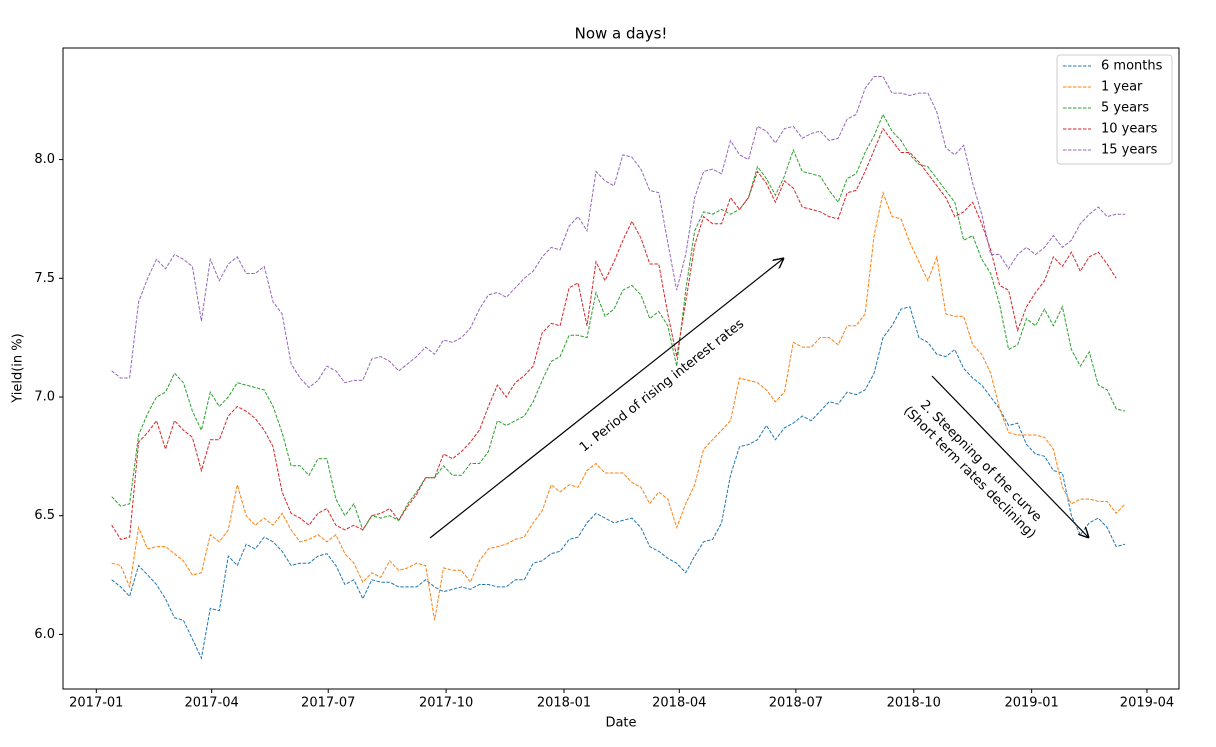 The width and height of the screenshot is (1216, 747). I want to click on y-tick-label: 7.0, so click(44, 396).